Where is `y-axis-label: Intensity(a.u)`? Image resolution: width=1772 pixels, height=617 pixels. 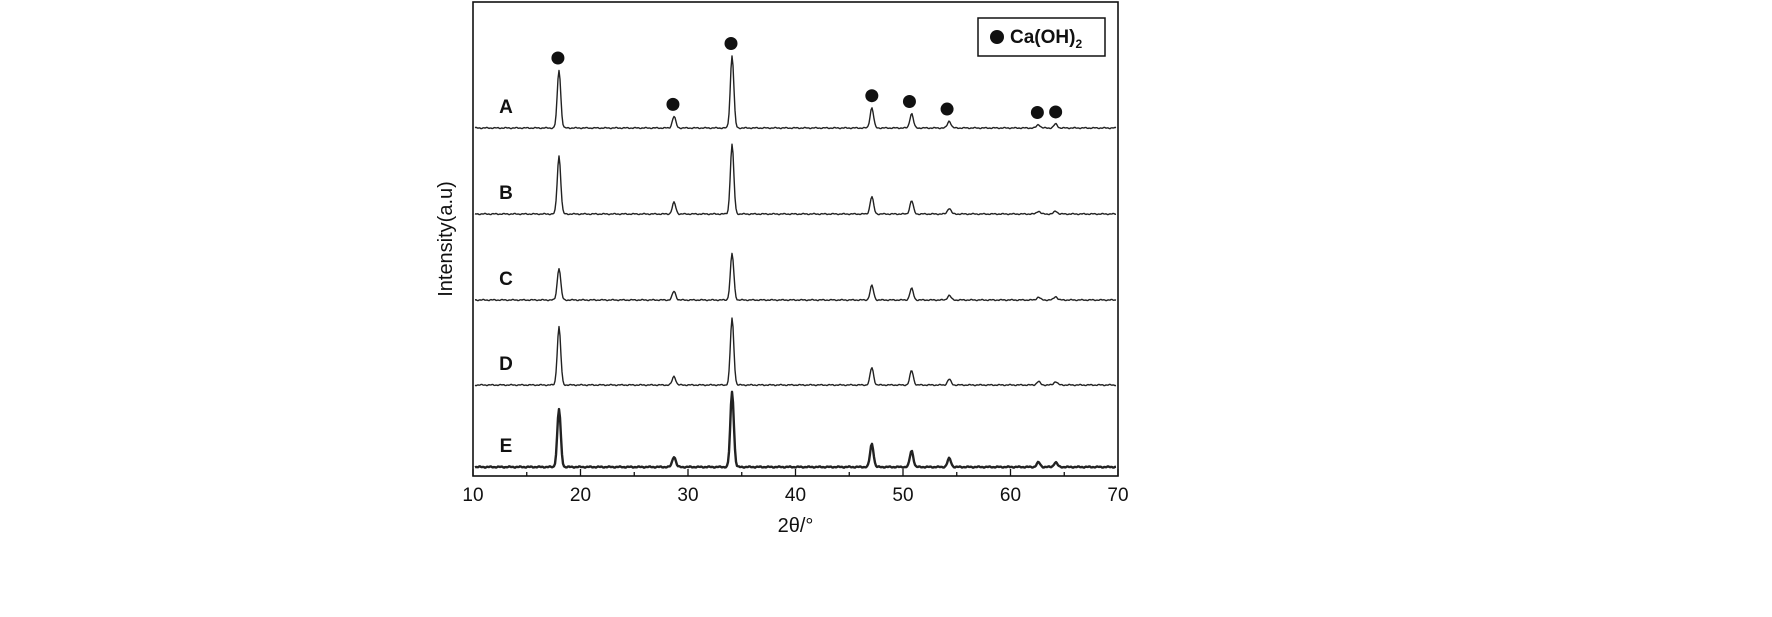 y-axis-label: Intensity(a.u) is located at coordinates (446, 239).